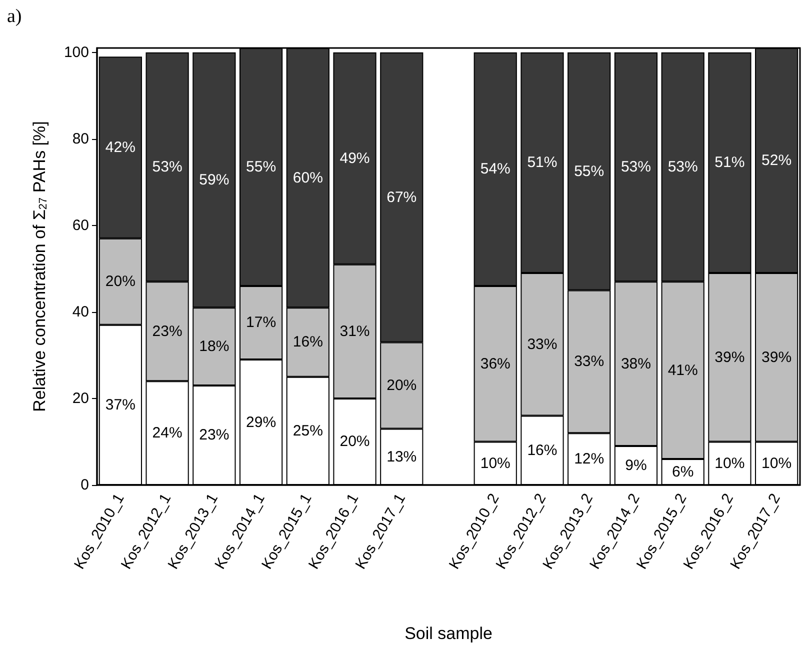 This screenshot has height=662, width=807. Describe the element at coordinates (80, 225) in the screenshot. I see `y-tick-label: 60` at that location.